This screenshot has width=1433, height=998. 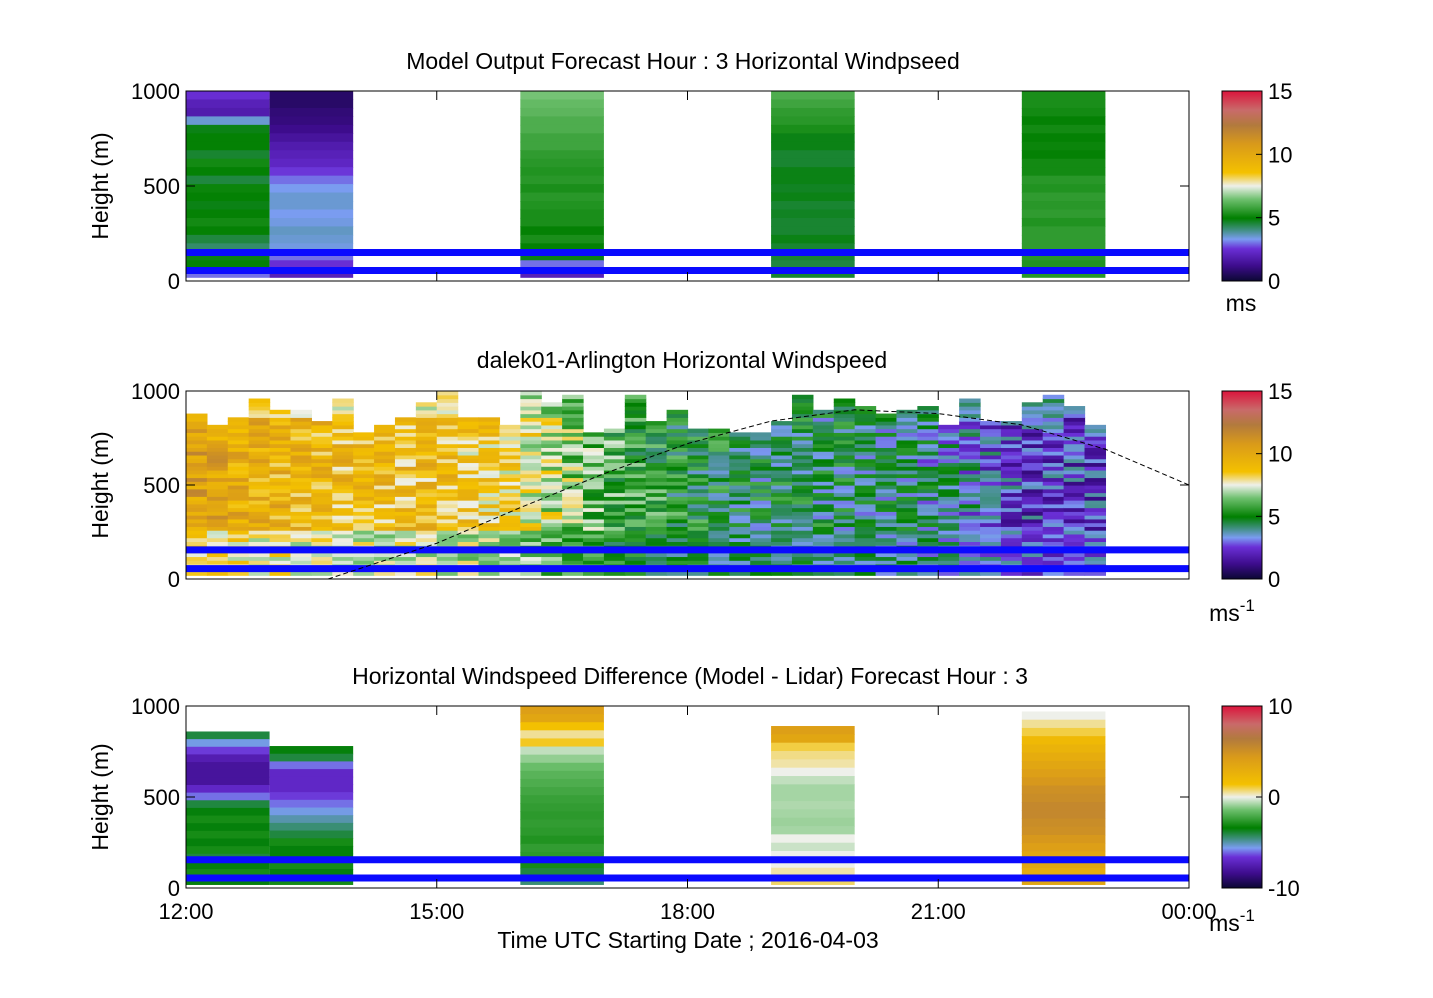 I want to click on colorbar-tick-label: 0, so click(x=1274, y=281).